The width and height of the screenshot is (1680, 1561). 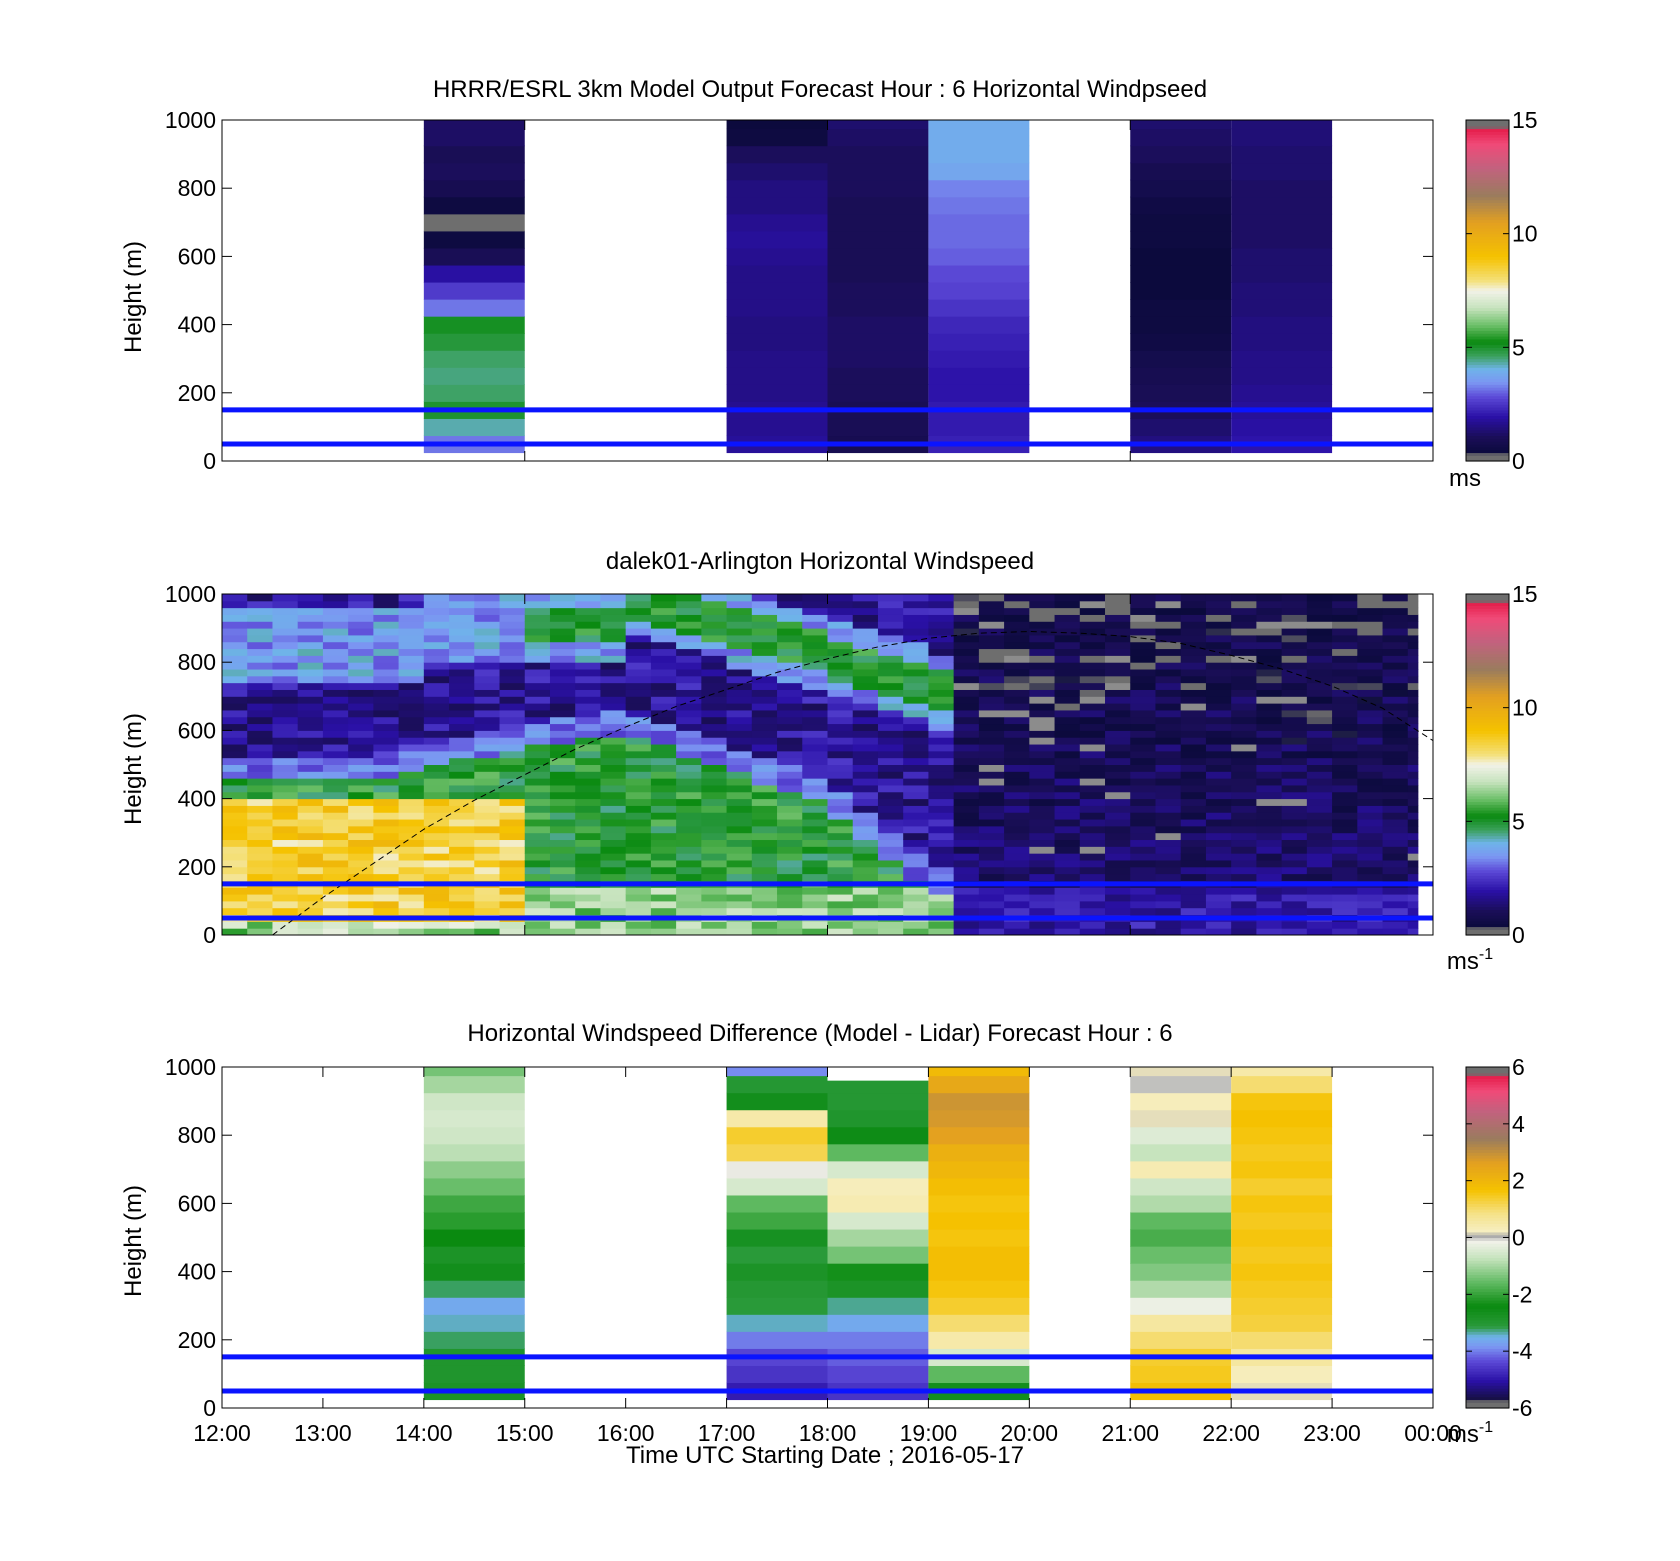 What do you see at coordinates (197, 325) in the screenshot?
I see `ytick-label: 400` at bounding box center [197, 325].